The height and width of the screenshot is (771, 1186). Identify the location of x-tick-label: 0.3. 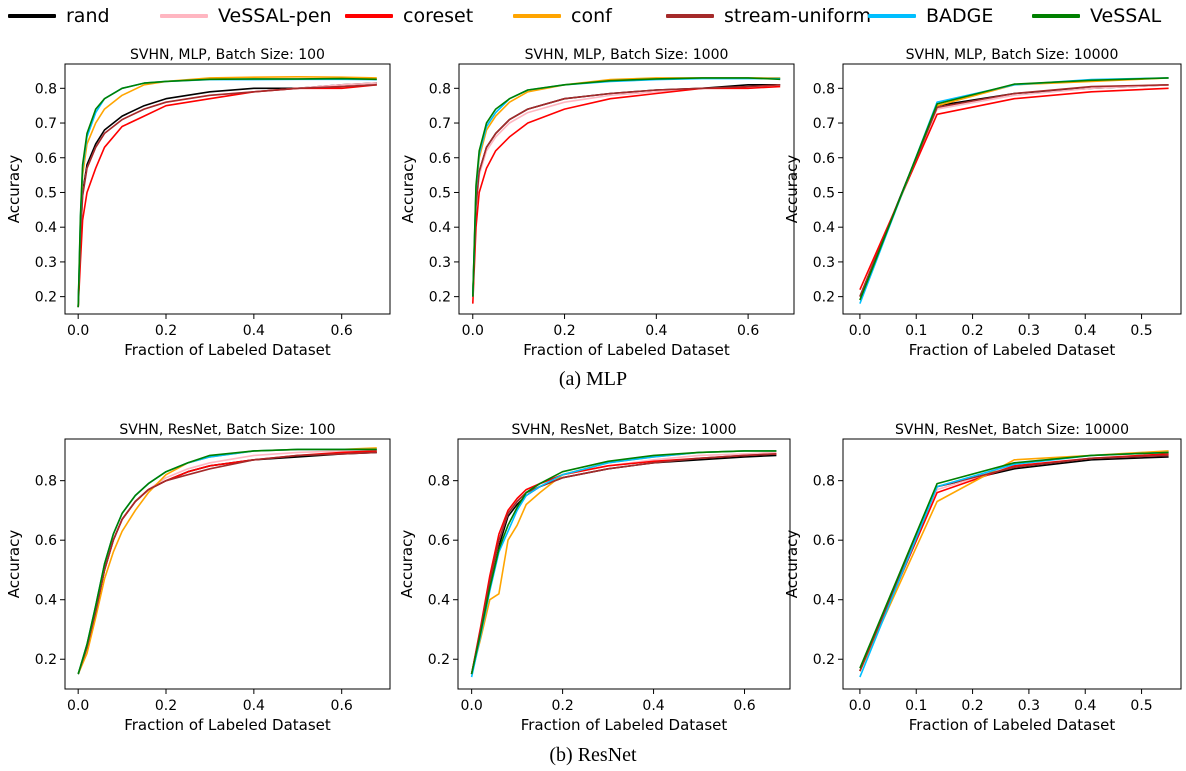
(1029, 331).